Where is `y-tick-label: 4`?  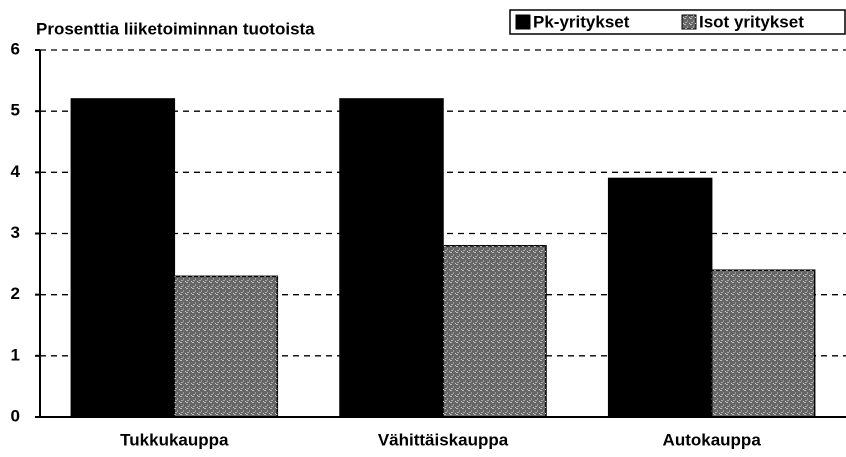
y-tick-label: 4 is located at coordinates (16, 171).